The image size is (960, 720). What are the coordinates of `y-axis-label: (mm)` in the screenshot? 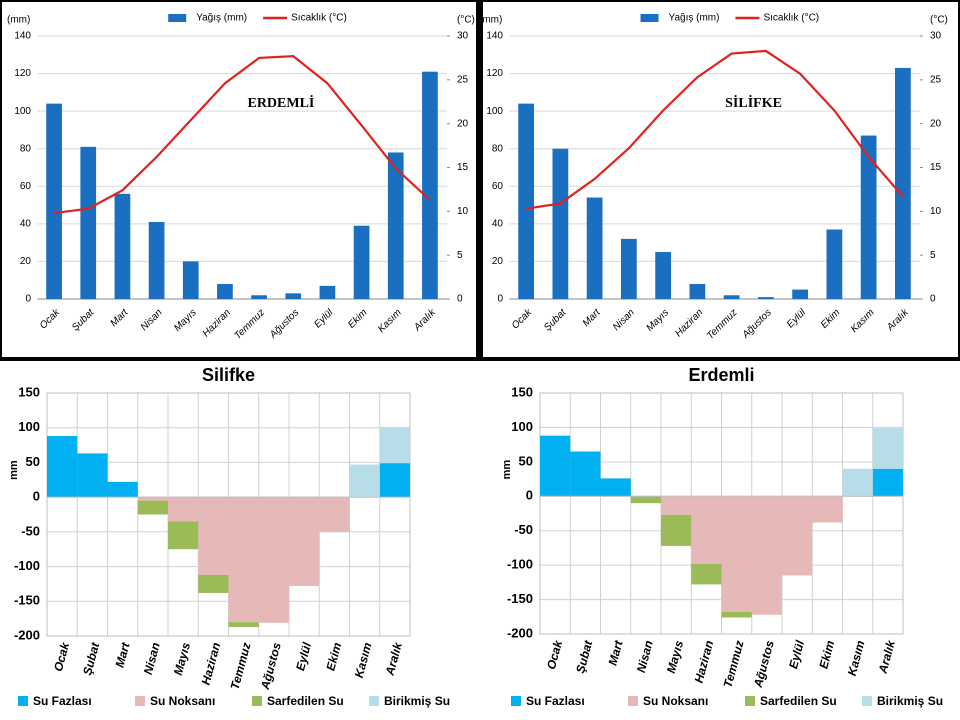 It's located at (18, 20).